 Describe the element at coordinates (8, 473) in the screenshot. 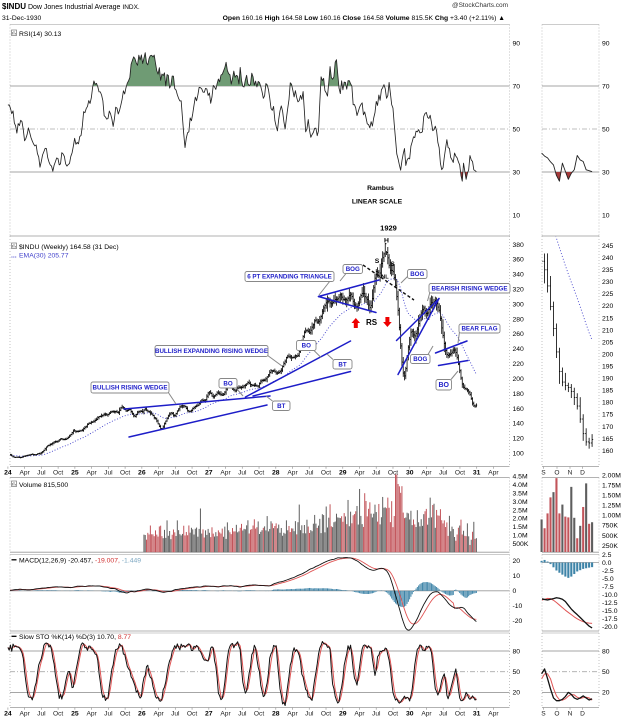

I see `svg-text: 24` at that location.